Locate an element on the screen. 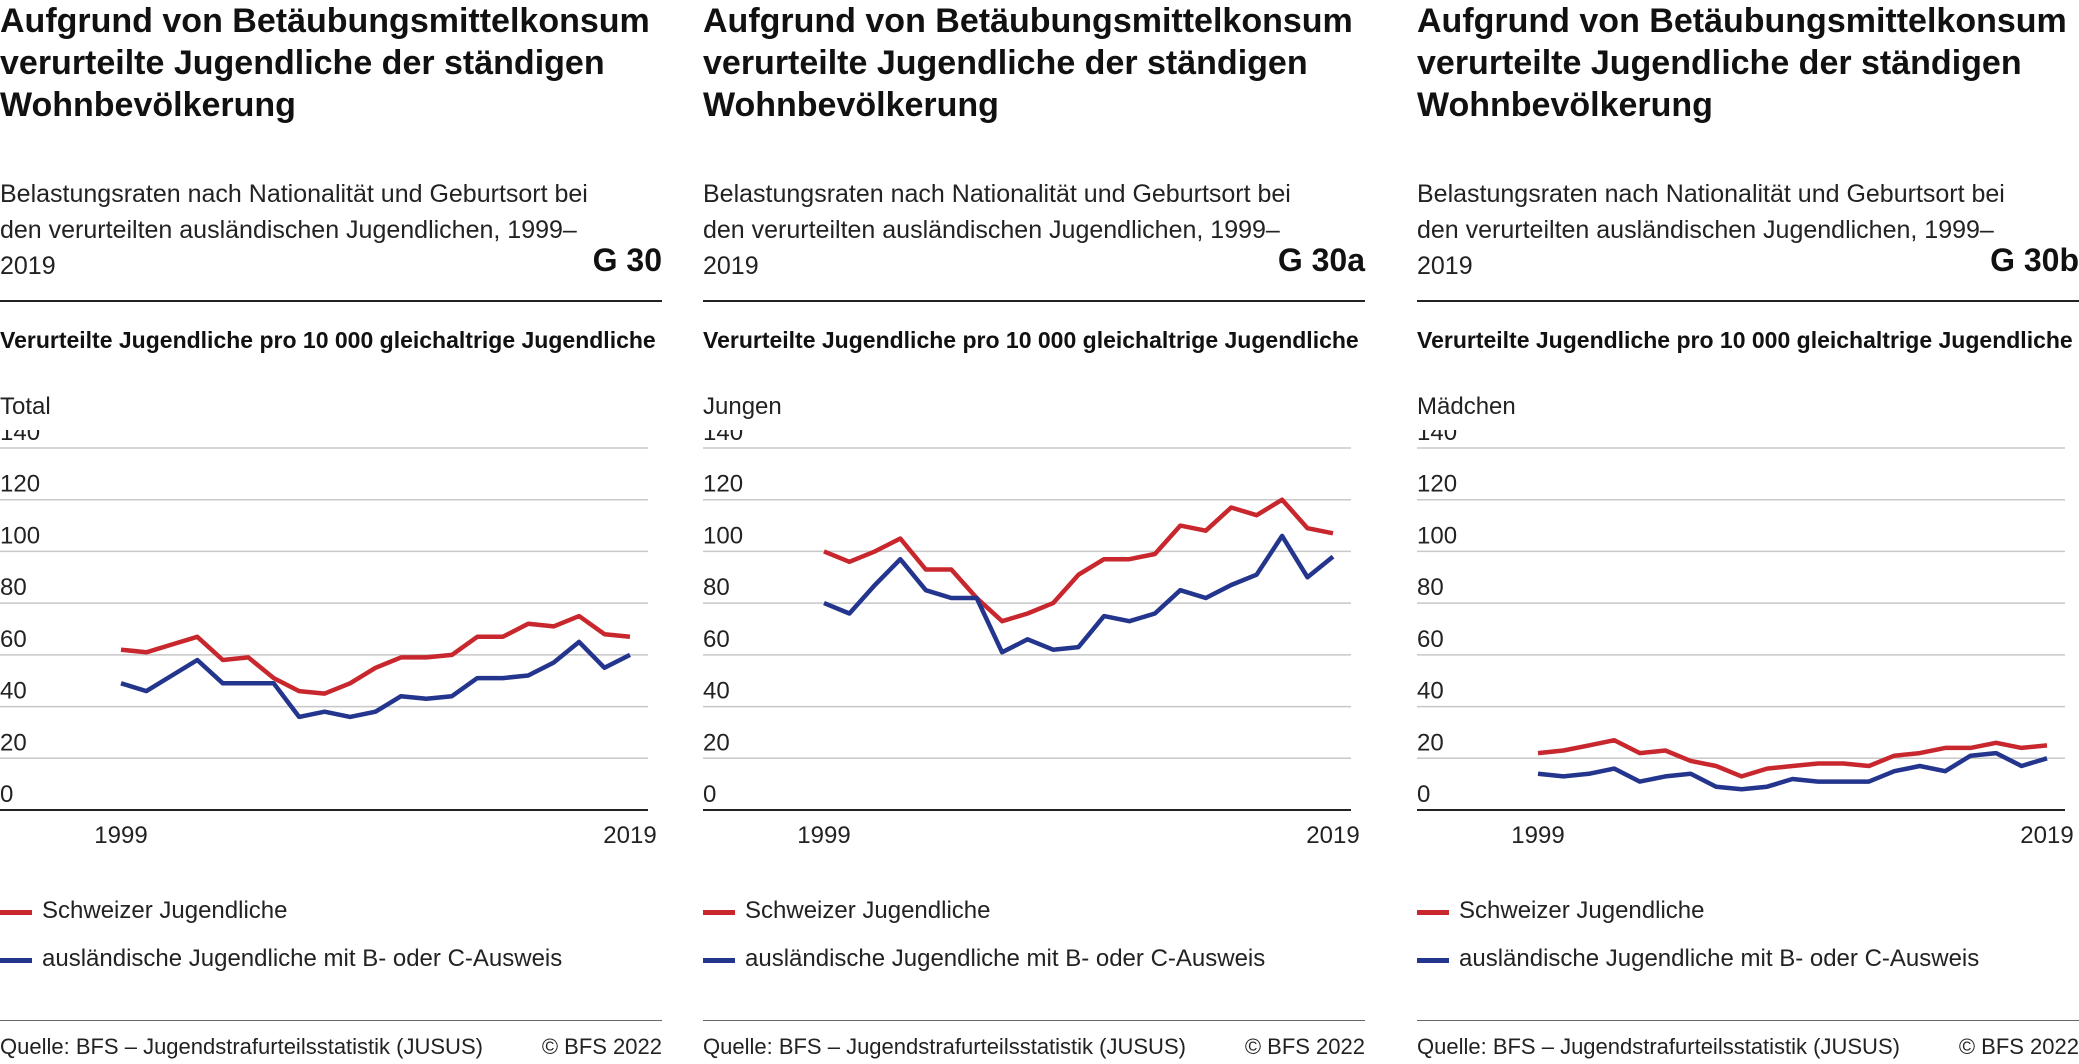  population-group-label: Mädchen is located at coordinates (1466, 406).